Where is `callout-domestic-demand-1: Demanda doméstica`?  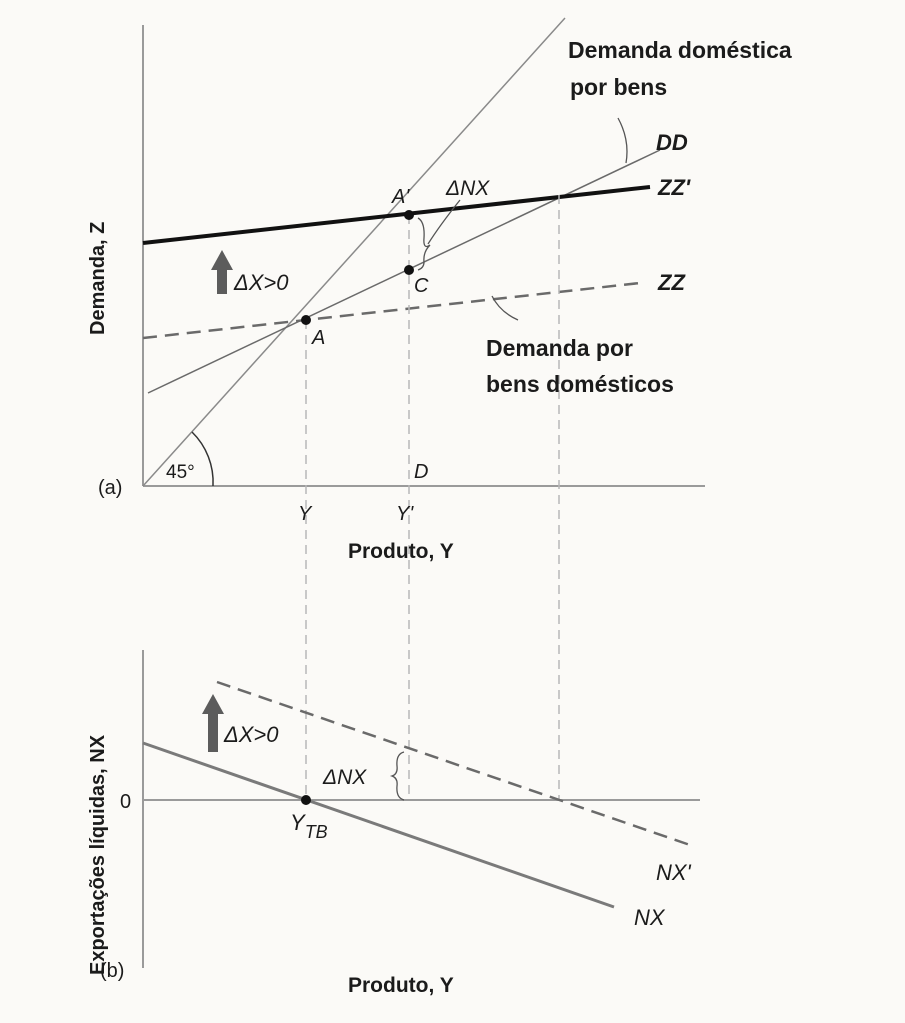
callout-domestic-demand-1: Demanda doméstica is located at coordinates (680, 50).